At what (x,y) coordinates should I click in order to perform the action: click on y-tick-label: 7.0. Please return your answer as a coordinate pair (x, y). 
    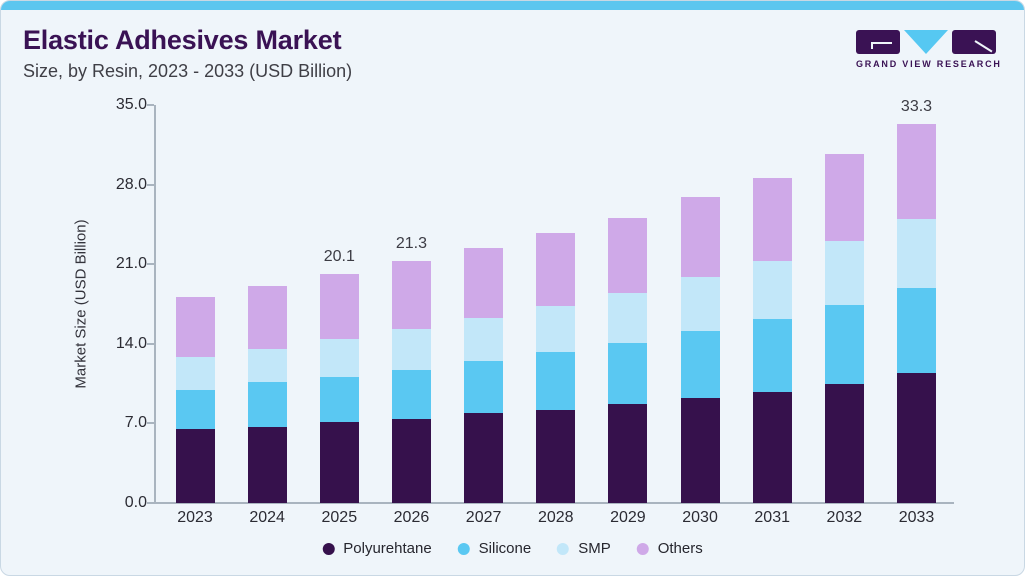
    Looking at the image, I should click on (135, 423).